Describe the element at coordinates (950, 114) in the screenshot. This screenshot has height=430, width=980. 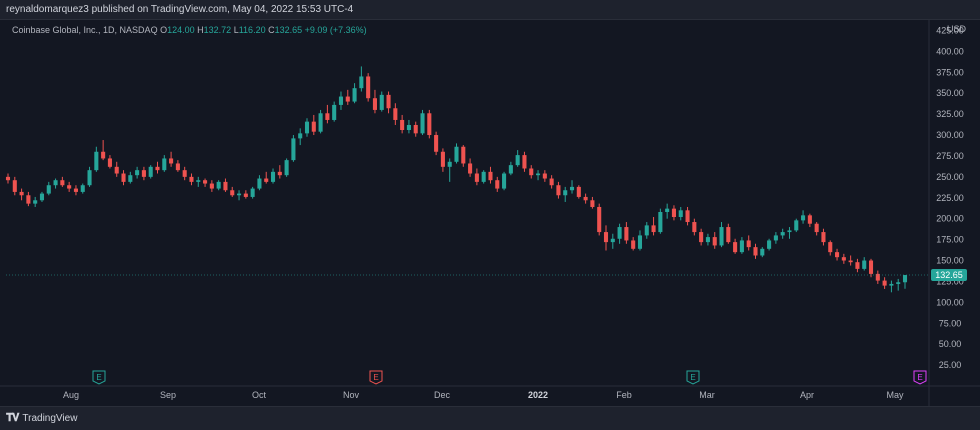
I see `y-tick-label: 325.00` at that location.